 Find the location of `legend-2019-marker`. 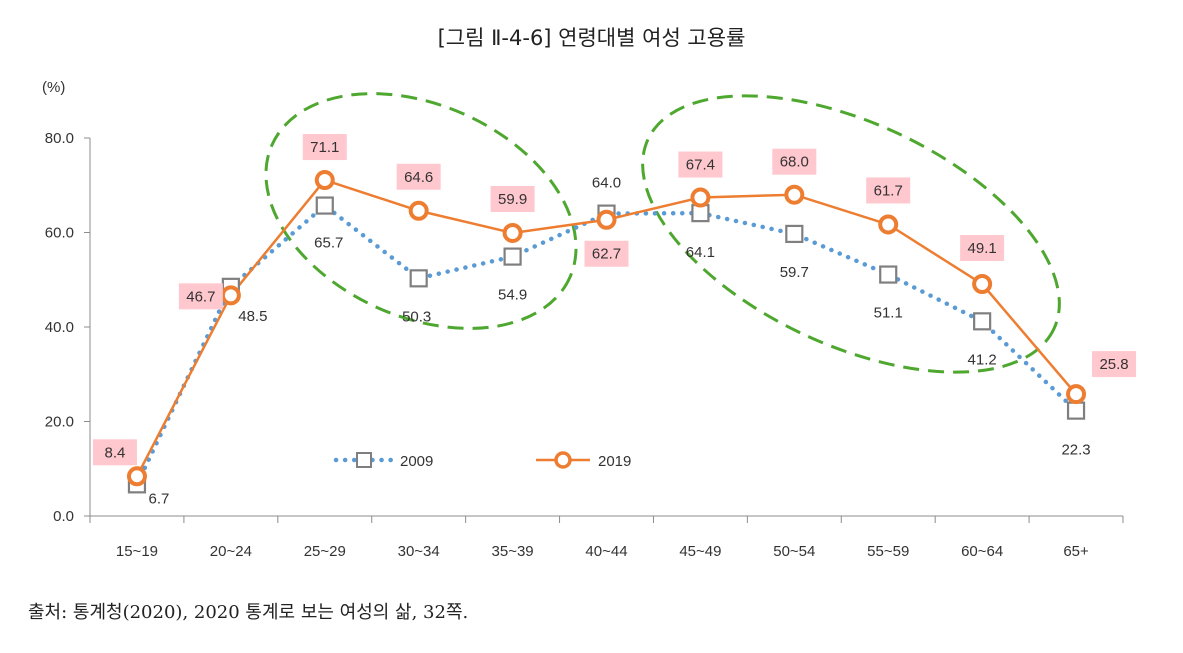

legend-2019-marker is located at coordinates (563, 460).